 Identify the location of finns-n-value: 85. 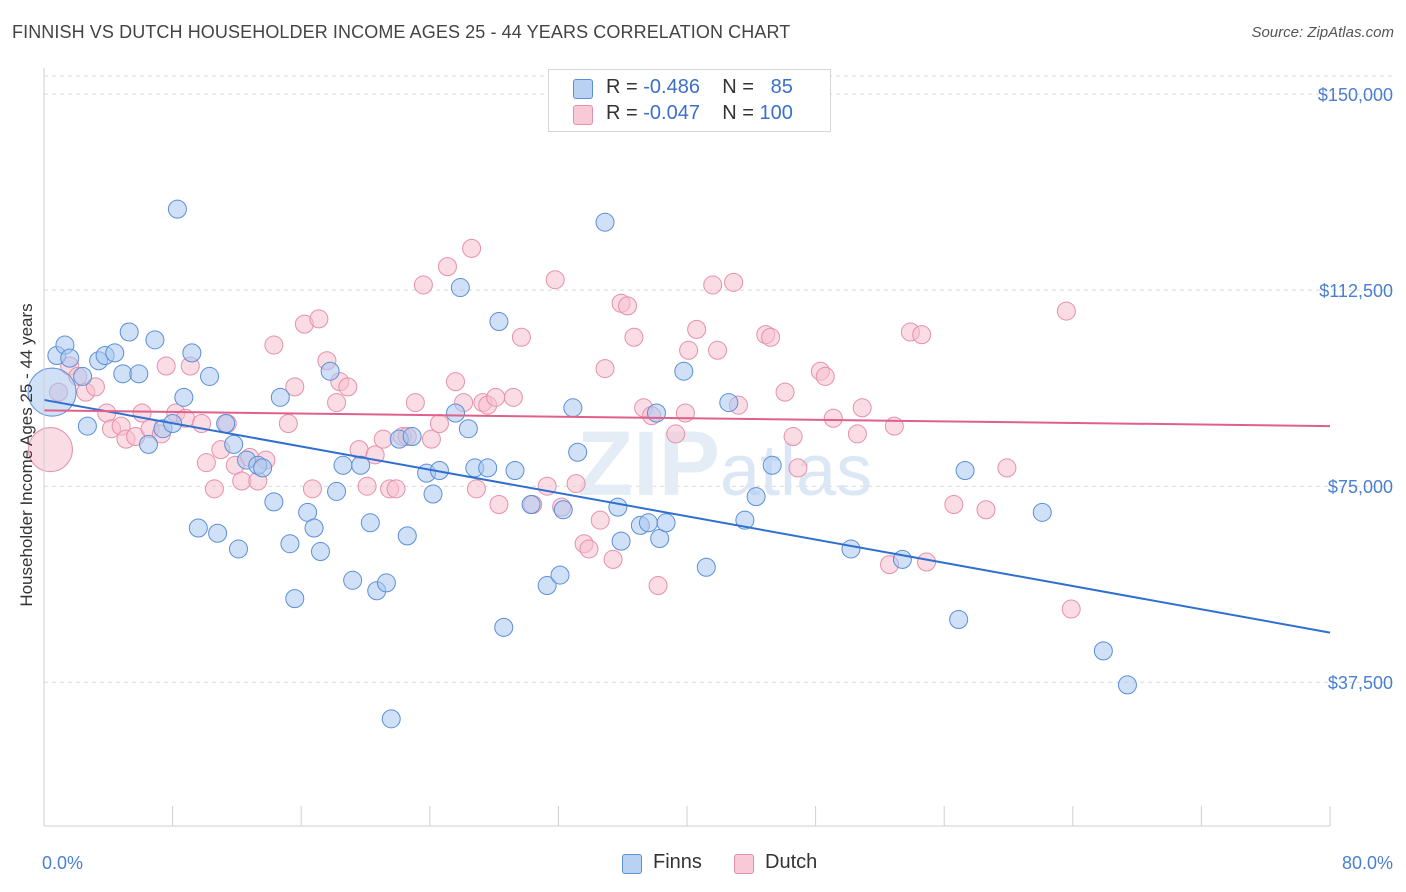
(781, 87).